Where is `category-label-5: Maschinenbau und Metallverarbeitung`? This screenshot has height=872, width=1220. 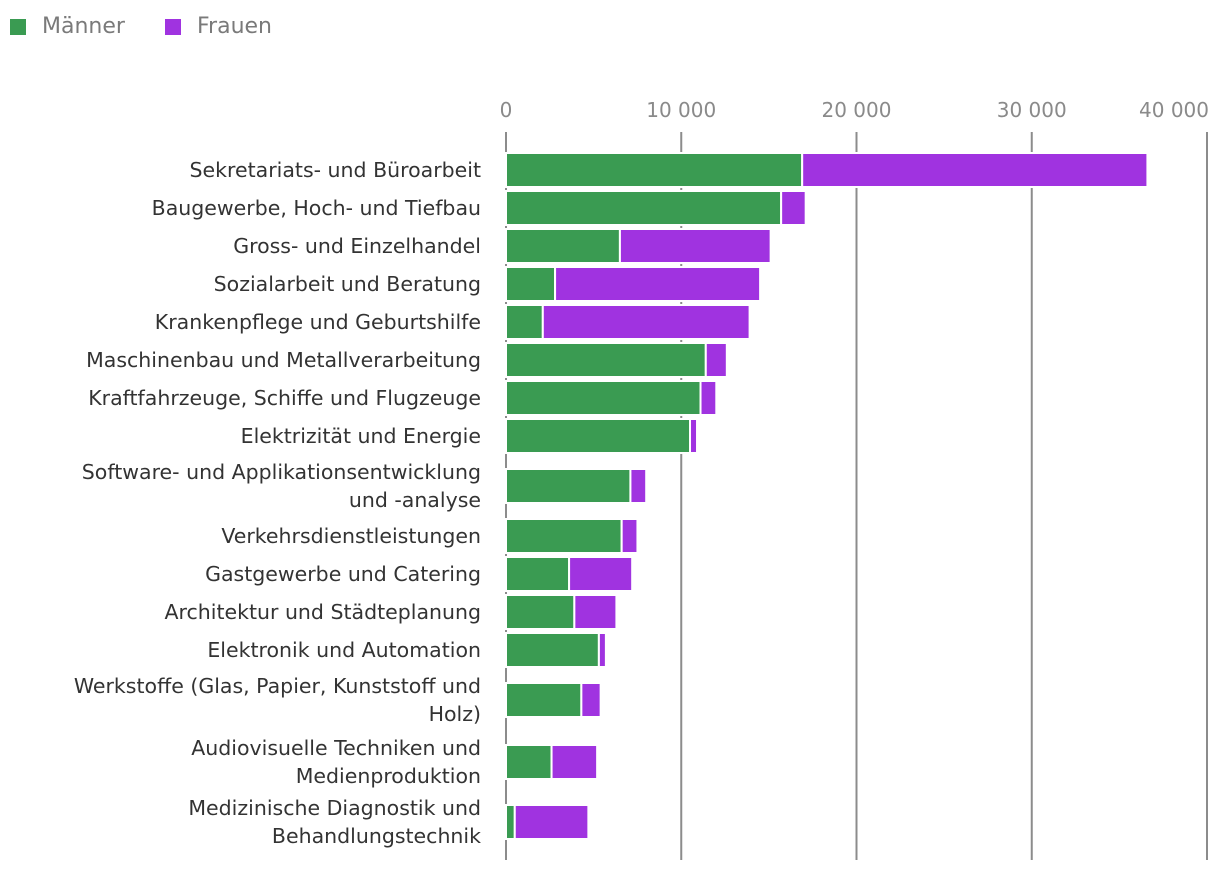 category-label-5: Maschinenbau und Metallverarbeitung is located at coordinates (283, 360).